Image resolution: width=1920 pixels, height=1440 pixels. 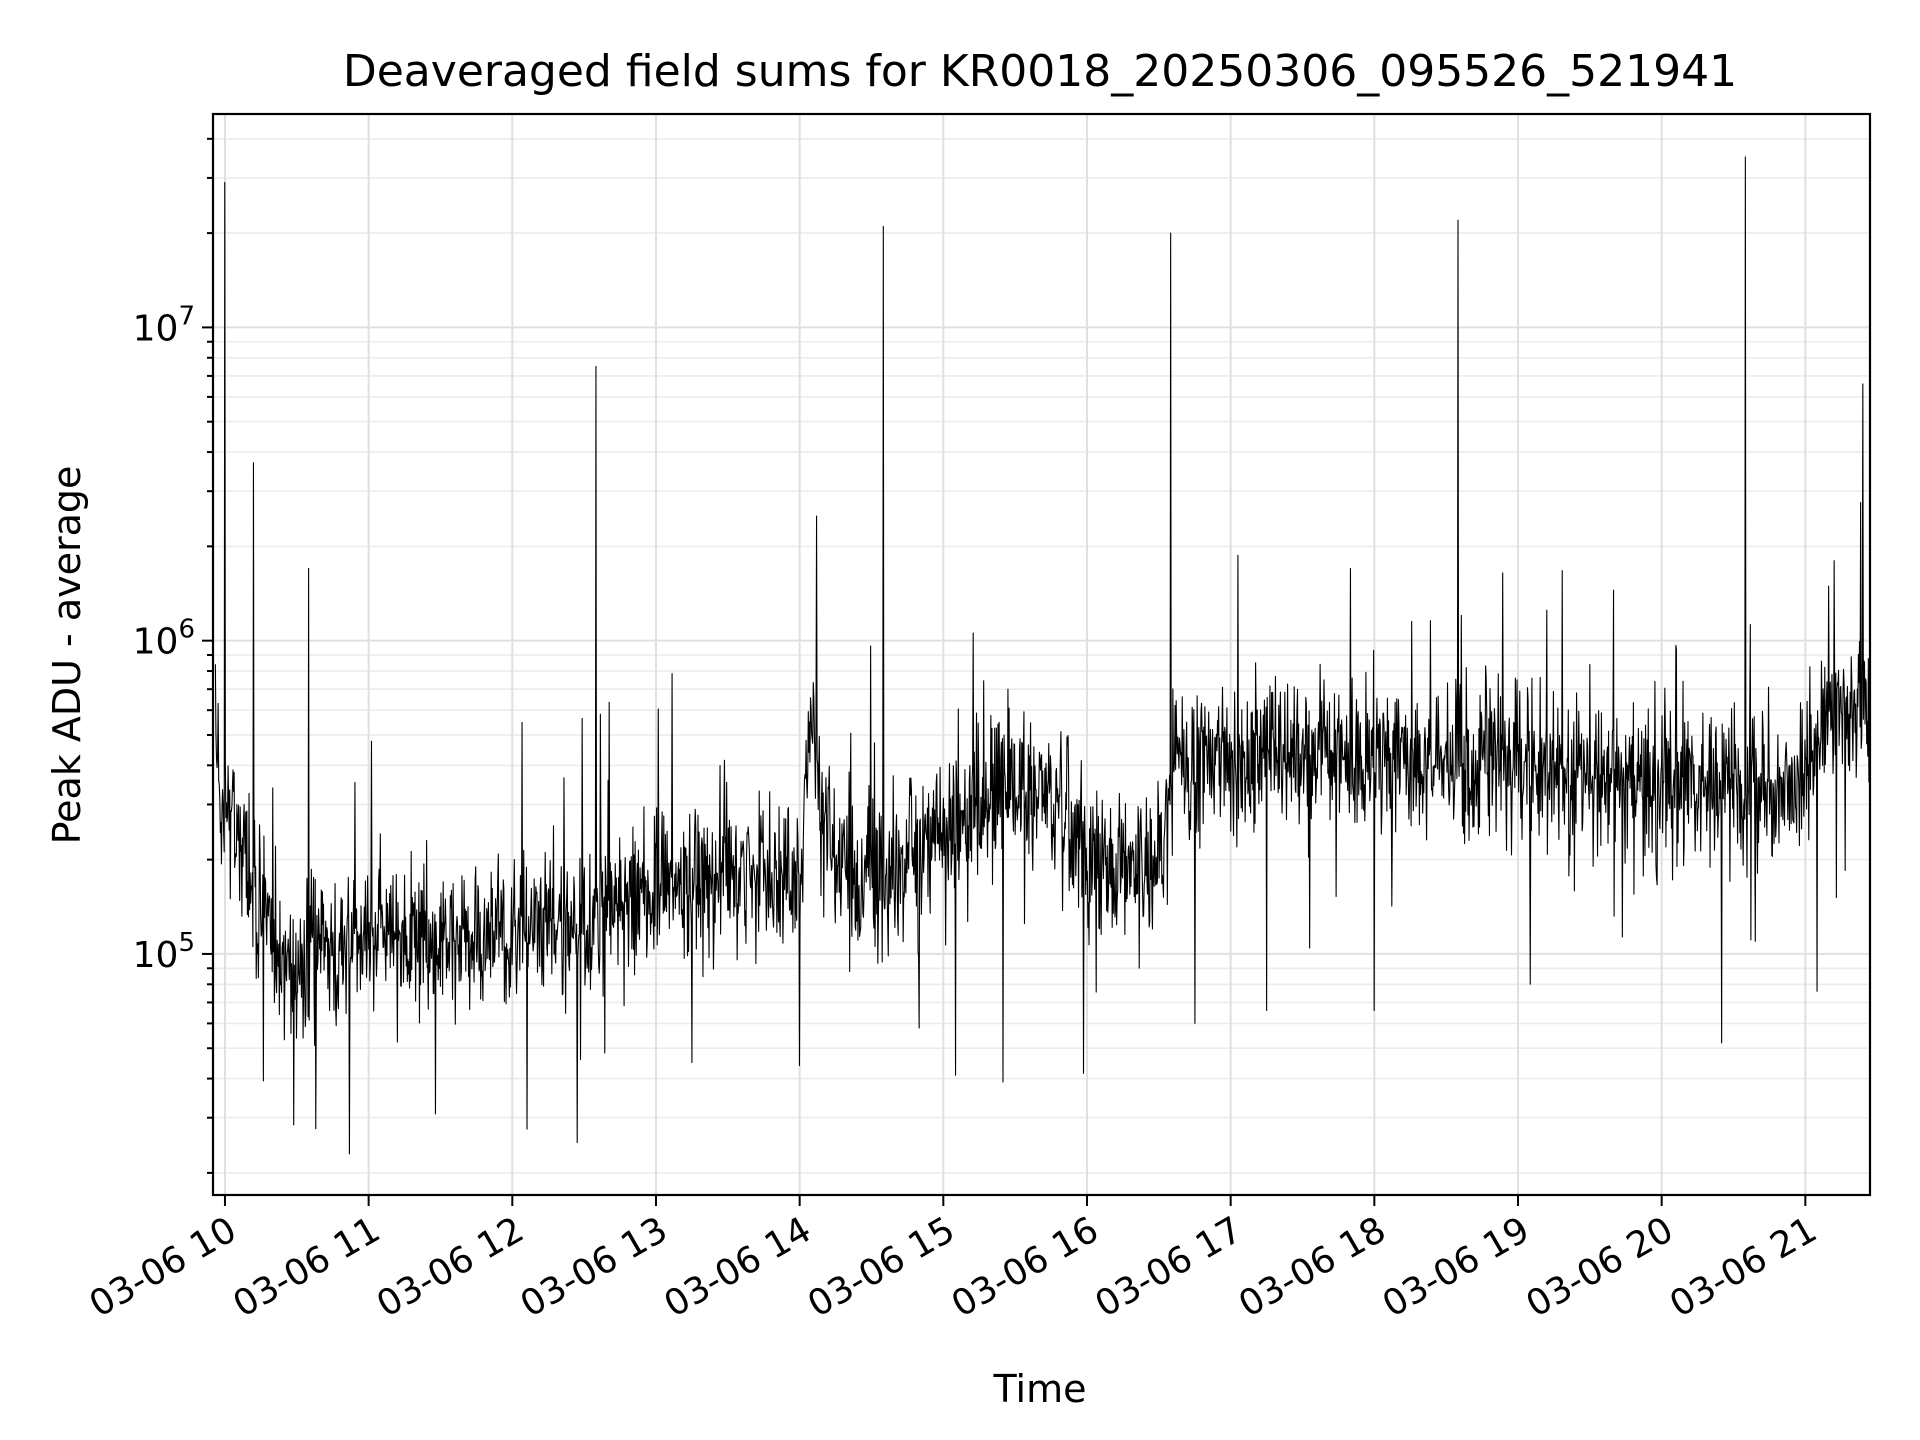 I want to click on x-tick-label: 03-06 19, so click(x=1456, y=1267).